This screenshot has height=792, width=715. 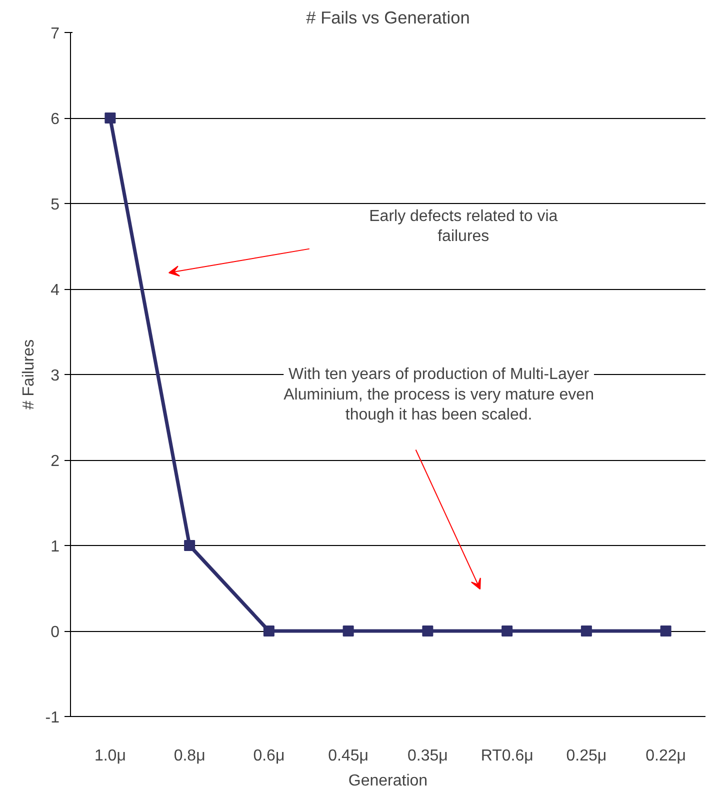 I want to click on y-tick-label: 6, so click(x=55, y=119).